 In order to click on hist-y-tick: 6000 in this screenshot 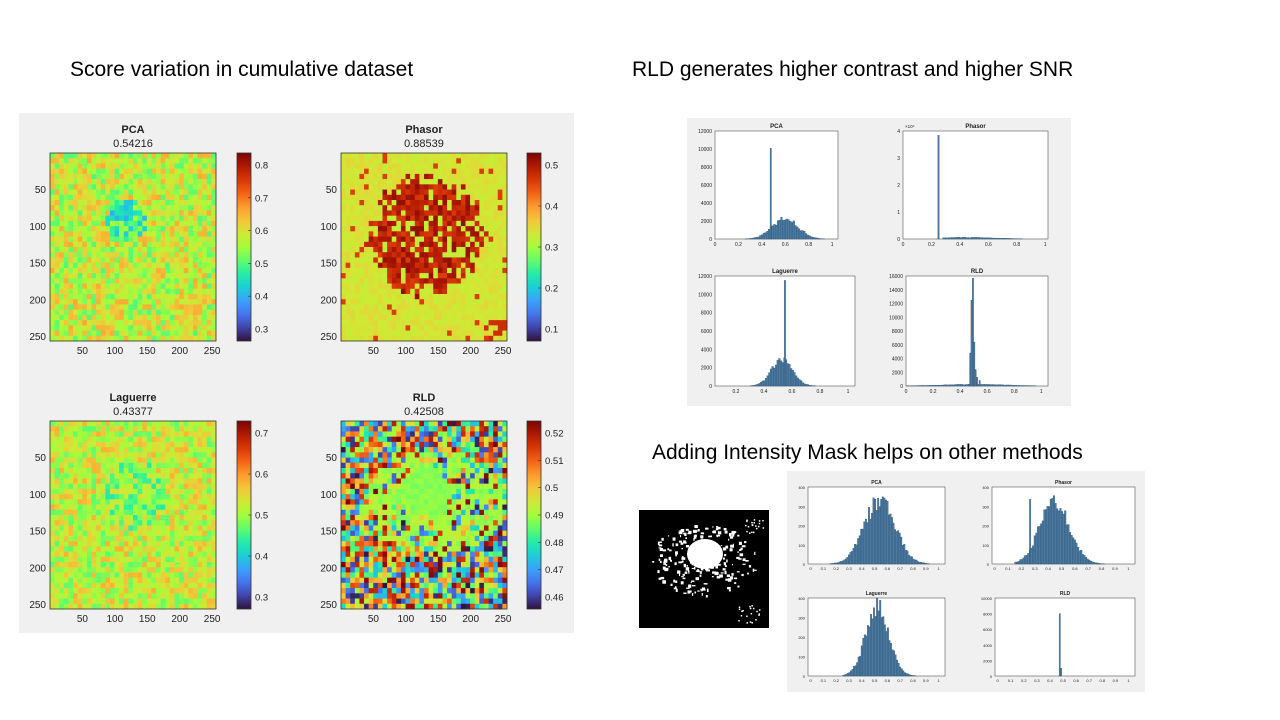, I will do `click(706, 186)`.